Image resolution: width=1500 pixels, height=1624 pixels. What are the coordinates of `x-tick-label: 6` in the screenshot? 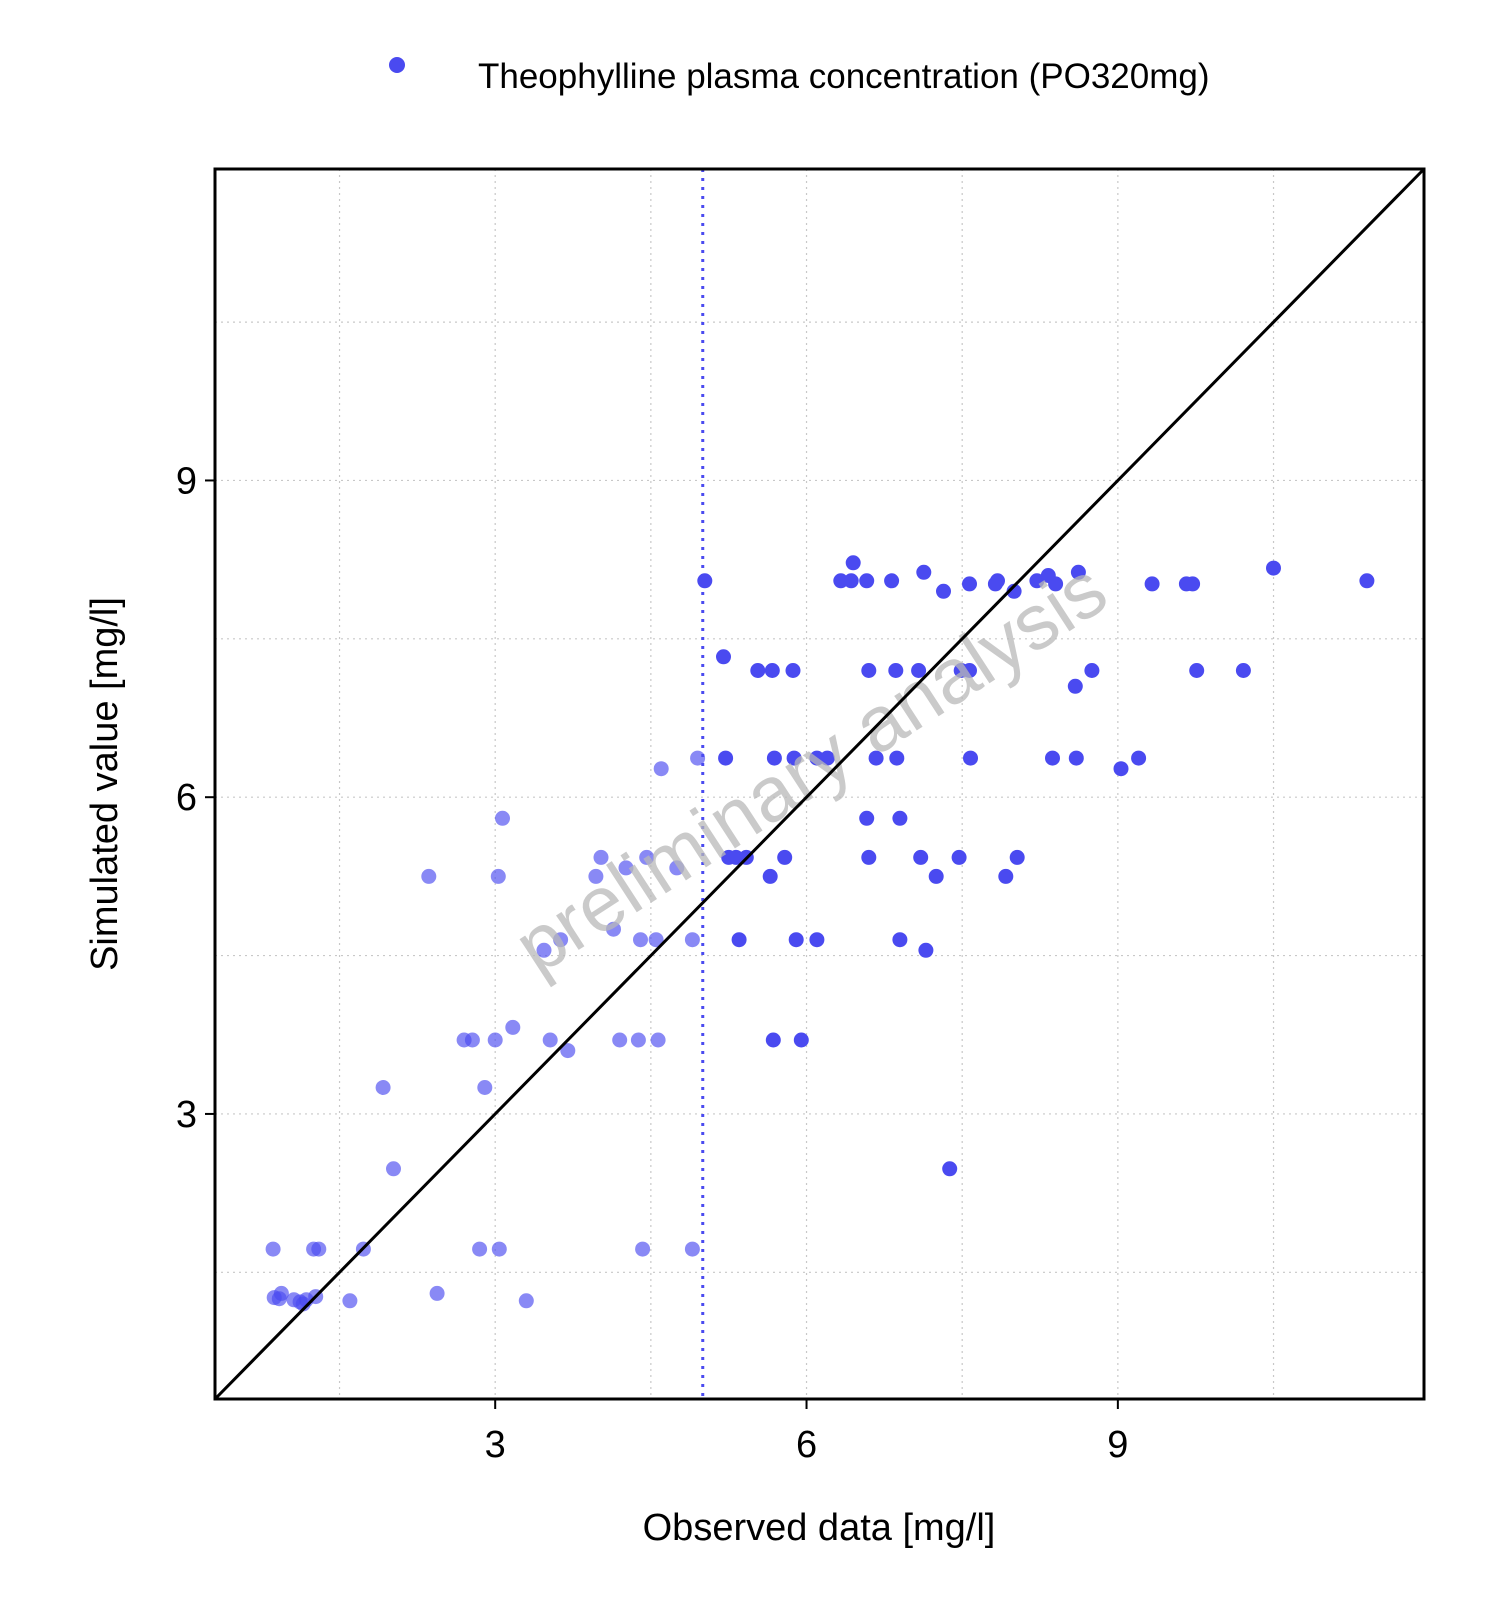 It's located at (806, 1445).